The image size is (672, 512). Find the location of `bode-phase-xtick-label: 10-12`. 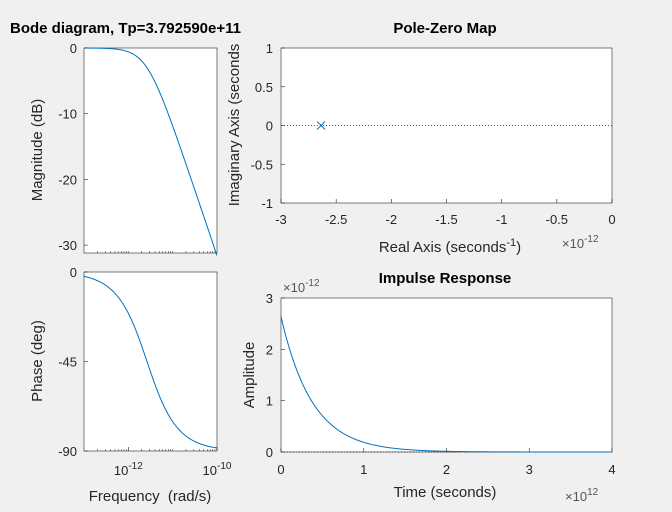

bode-phase-xtick-label: 10-12 is located at coordinates (128, 469).